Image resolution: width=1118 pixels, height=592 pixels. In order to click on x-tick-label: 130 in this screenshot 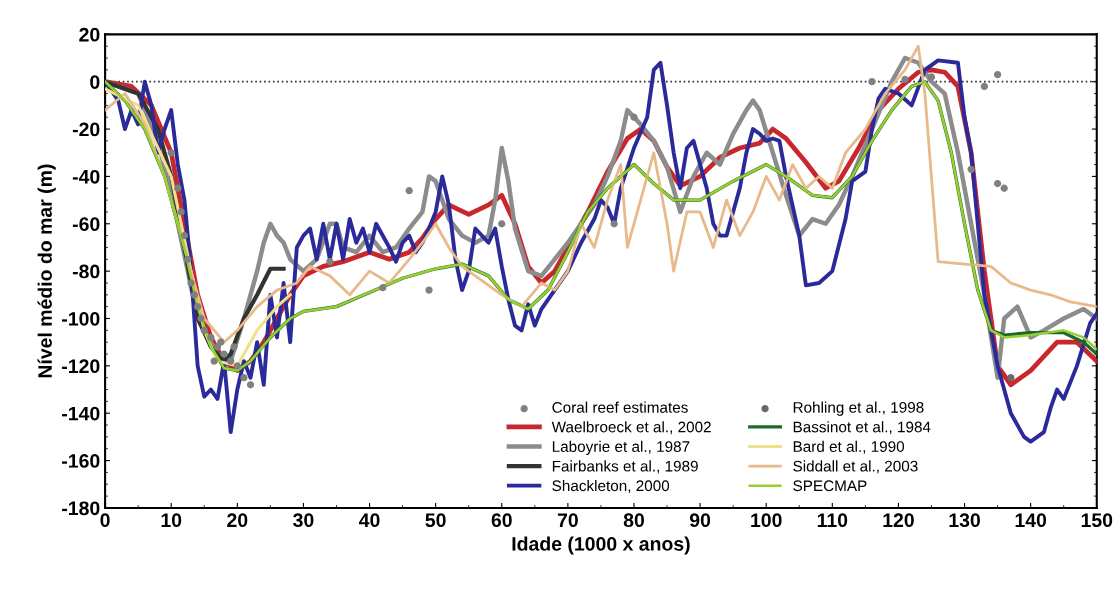, I will do `click(964, 520)`.